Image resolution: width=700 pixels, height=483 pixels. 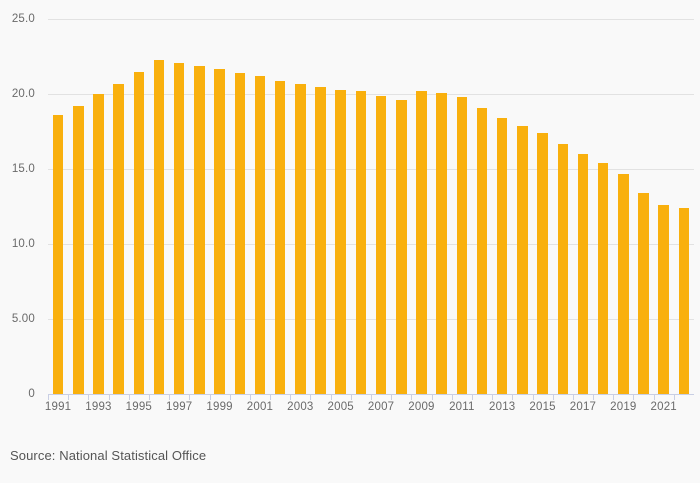 I want to click on x-axis-tick-label: 2013, so click(x=502, y=407).